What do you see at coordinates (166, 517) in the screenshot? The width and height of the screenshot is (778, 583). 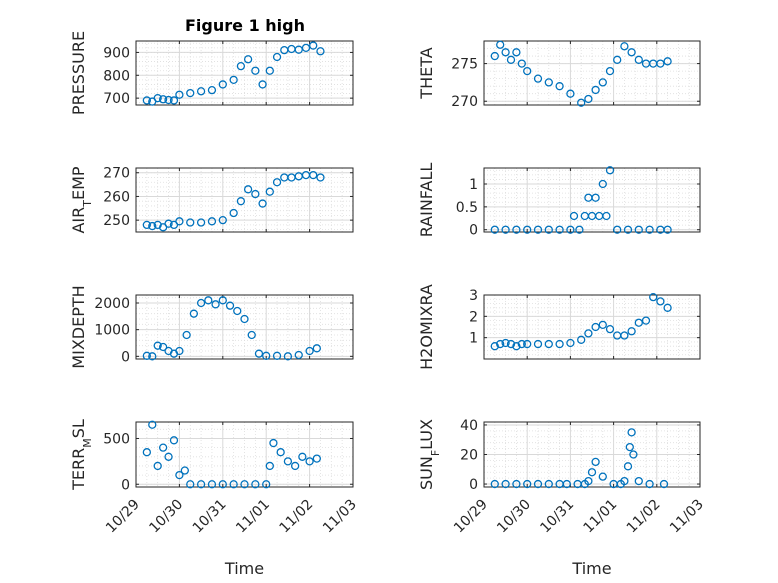 I see `x-tick-label: 10/30` at bounding box center [166, 517].